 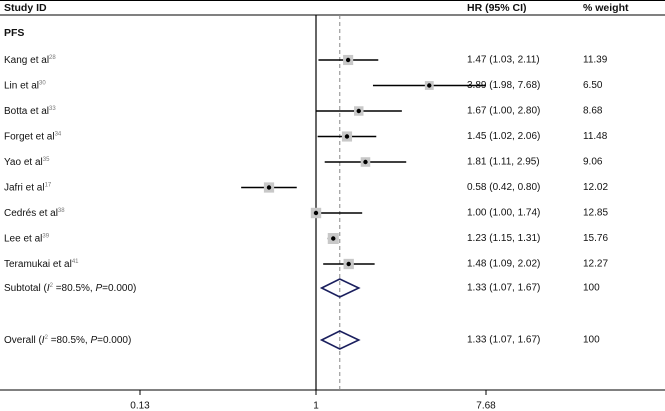 I want to click on study-name: Forget et al34, so click(x=33, y=136).